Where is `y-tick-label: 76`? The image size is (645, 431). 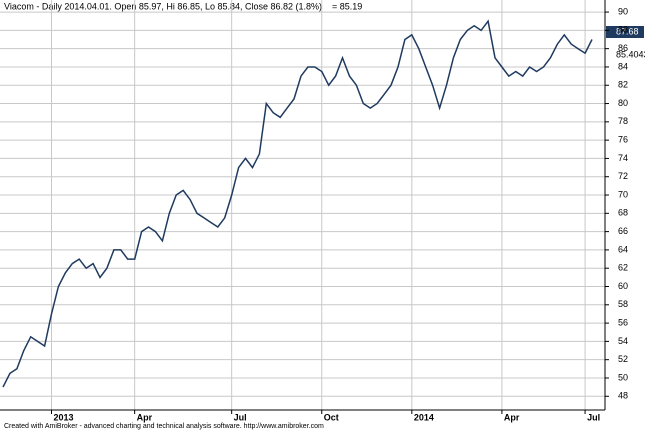
y-tick-label: 76 is located at coordinates (623, 140).